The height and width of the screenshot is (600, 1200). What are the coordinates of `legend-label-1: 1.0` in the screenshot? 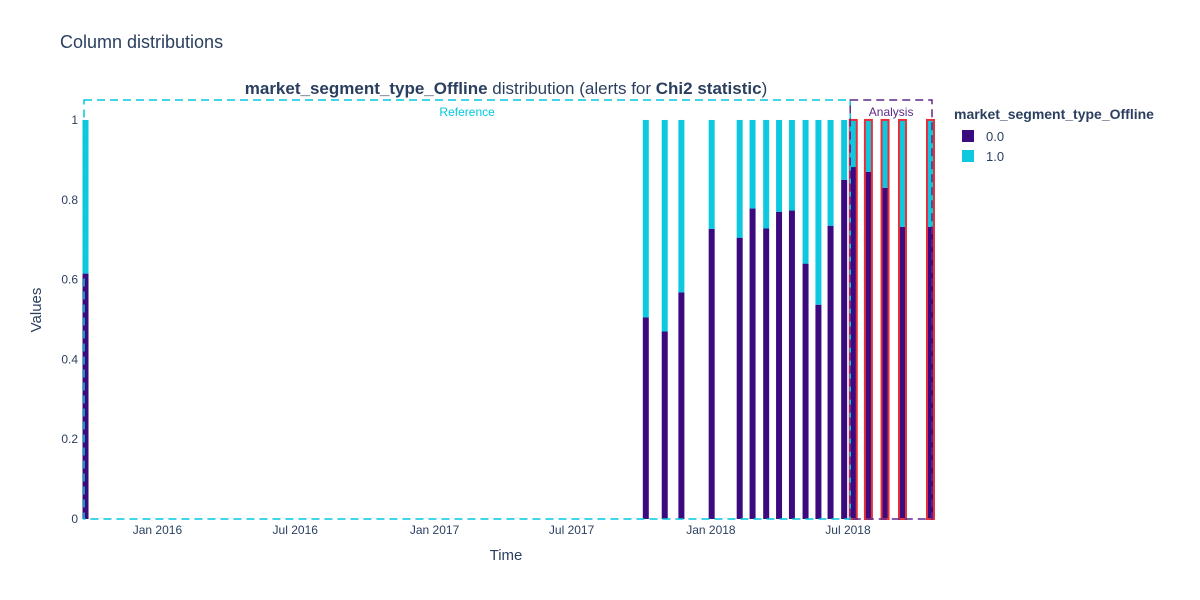 It's located at (995, 156).